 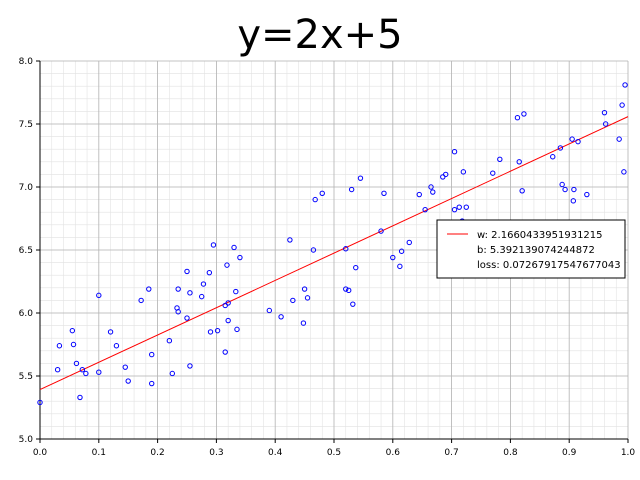 What do you see at coordinates (26, 188) in the screenshot?
I see `y-tick-label: 7.0` at bounding box center [26, 188].